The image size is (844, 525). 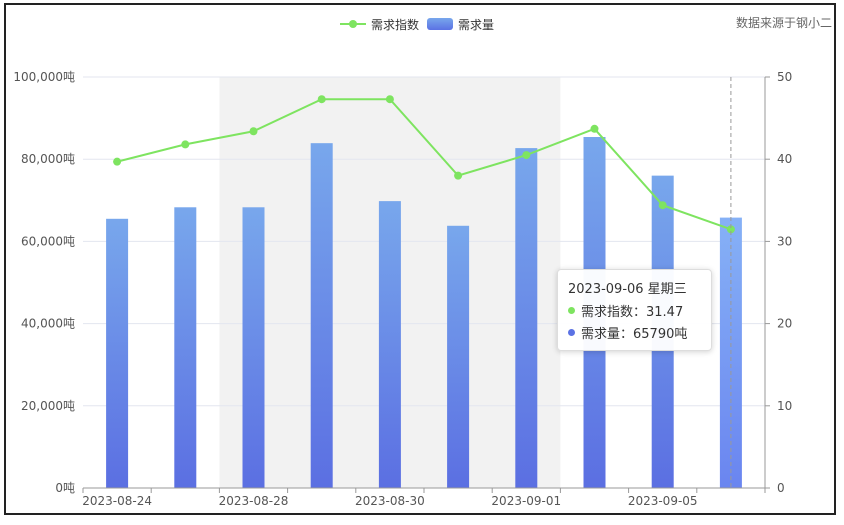 I want to click on y-left-tick-label: 20,000吨, so click(x=48, y=406).